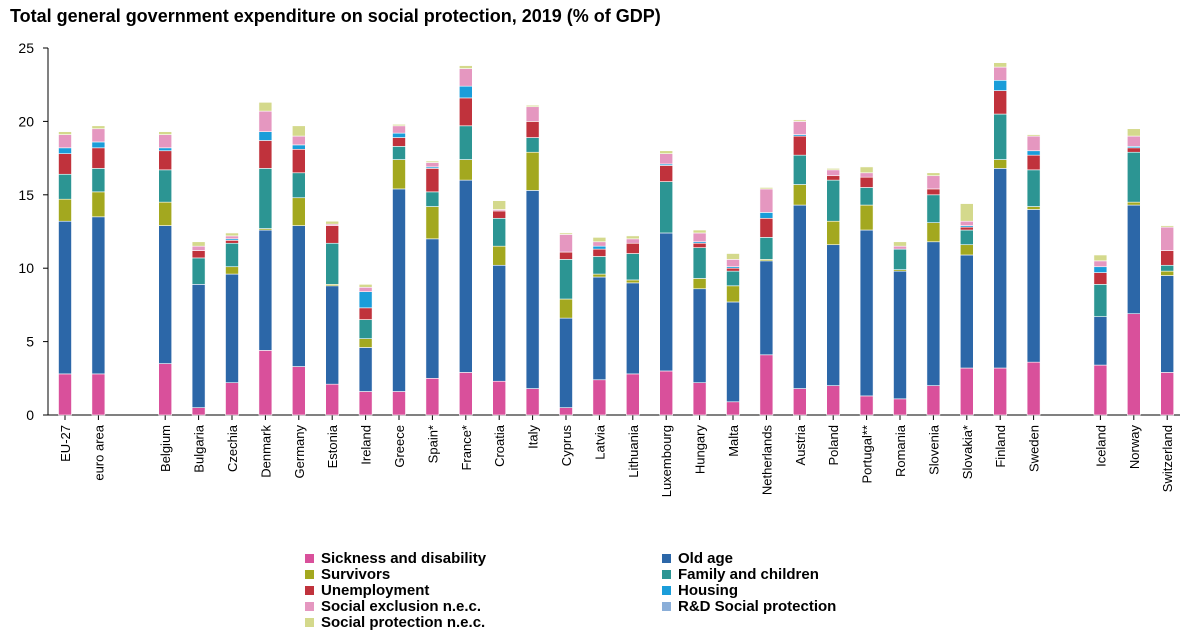 Image resolution: width=1182 pixels, height=631 pixels. Describe the element at coordinates (199, 448) in the screenshot. I see `x-tick-label: Bulgaria` at that location.